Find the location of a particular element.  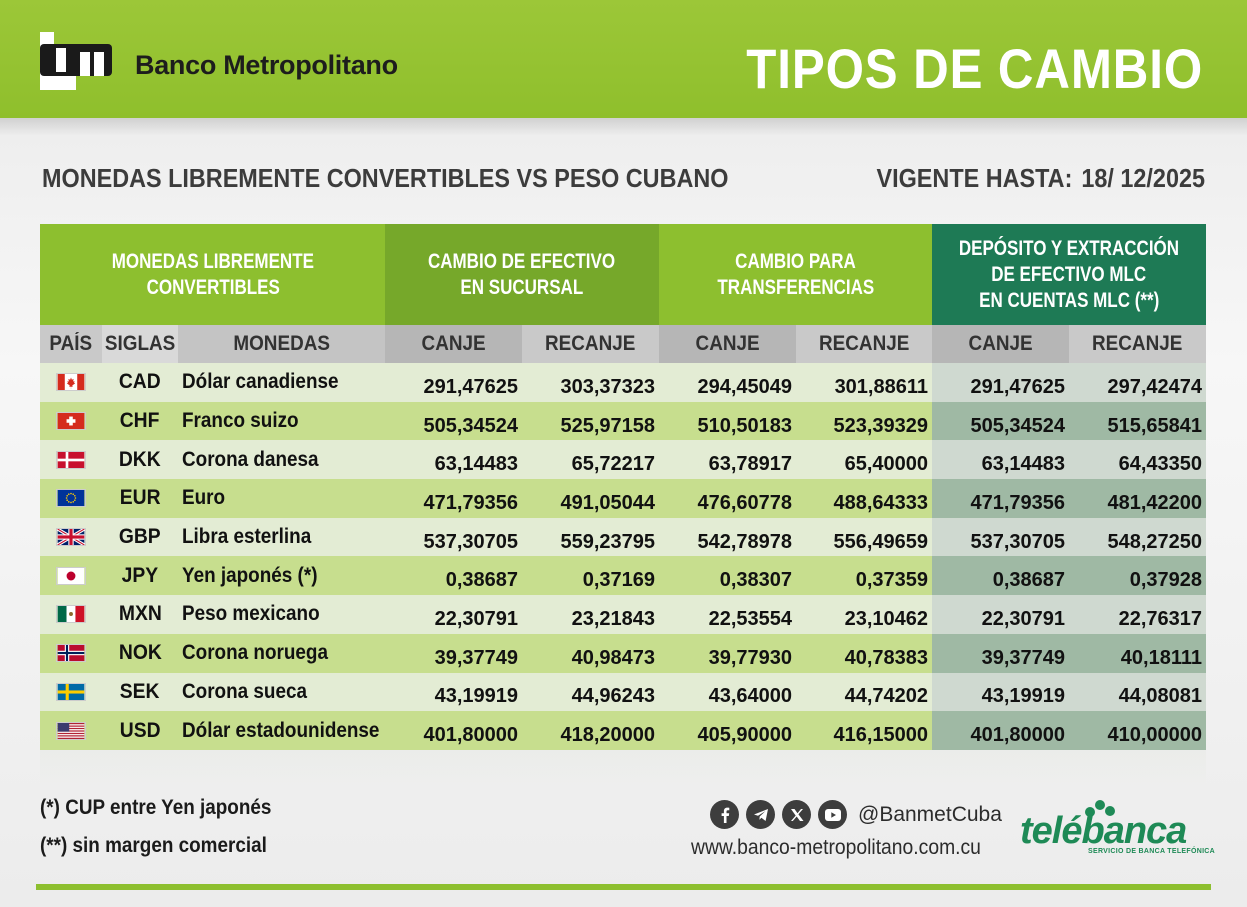

footnote-mlc: (**) sin margen comercial is located at coordinates (153, 845).